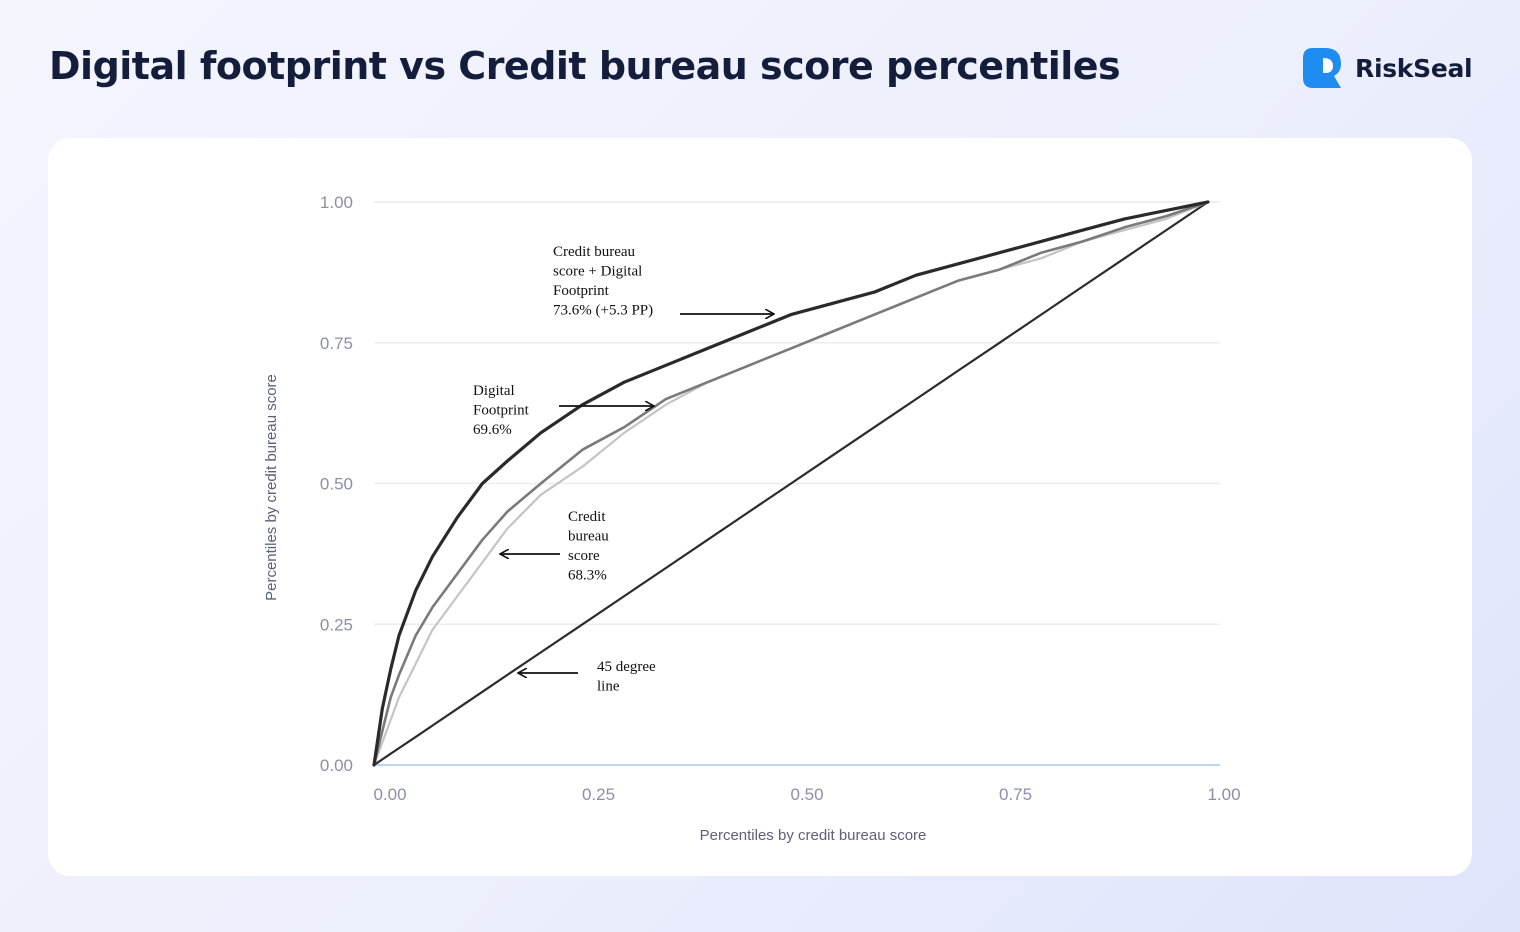 Image resolution: width=1520 pixels, height=932 pixels. I want to click on y-tick-label: 1.00, so click(336, 202).